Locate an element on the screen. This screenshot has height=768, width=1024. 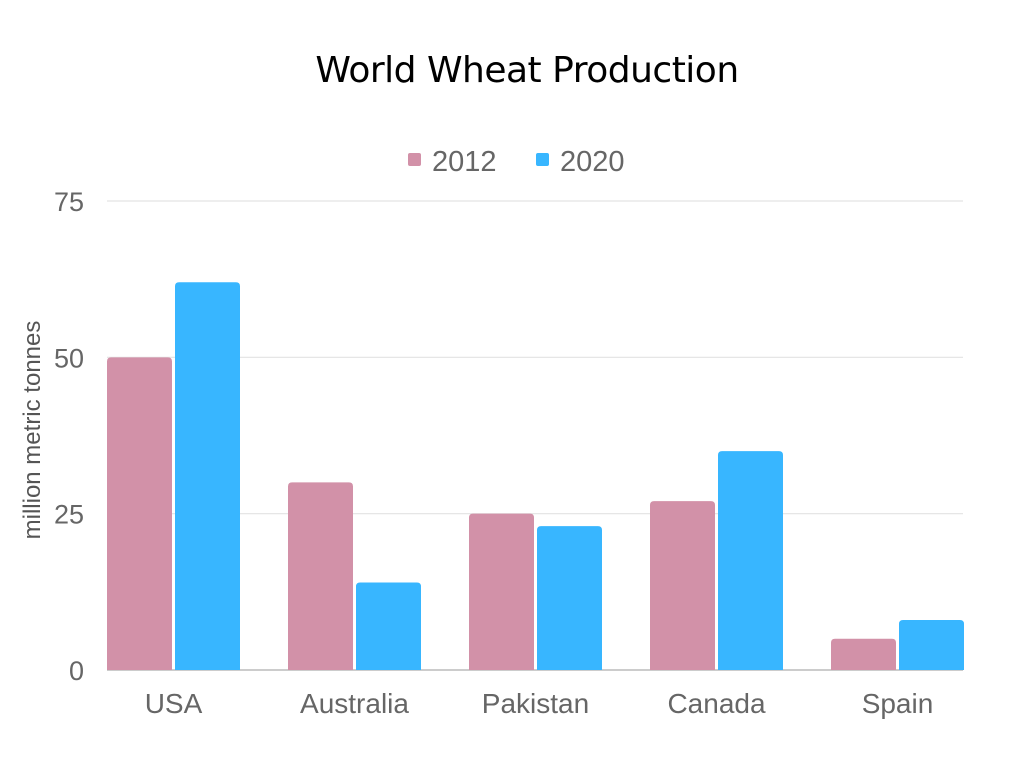
bar-canada-2012 is located at coordinates (682, 585).